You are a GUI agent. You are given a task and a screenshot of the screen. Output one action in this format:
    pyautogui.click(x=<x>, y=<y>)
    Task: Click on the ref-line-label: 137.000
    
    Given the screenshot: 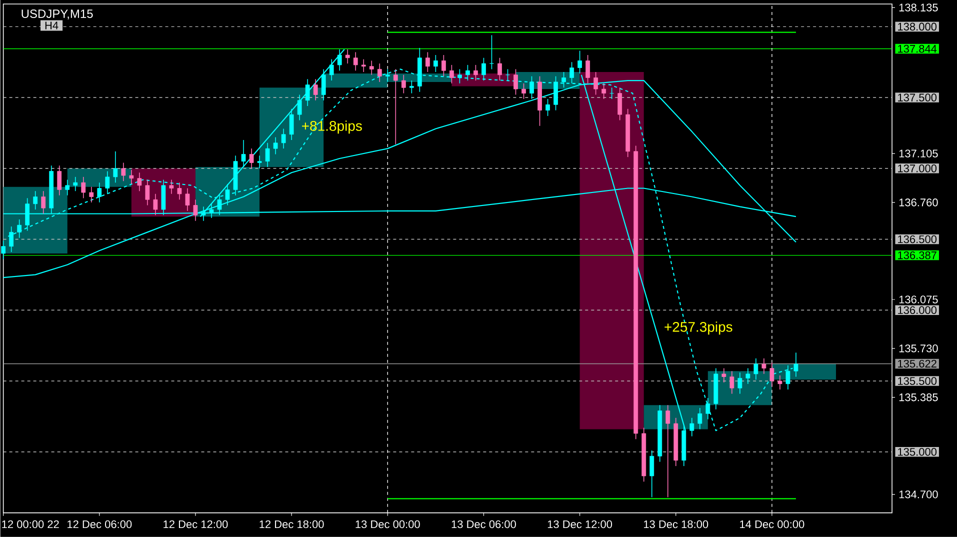 What is the action you would take?
    pyautogui.click(x=917, y=168)
    